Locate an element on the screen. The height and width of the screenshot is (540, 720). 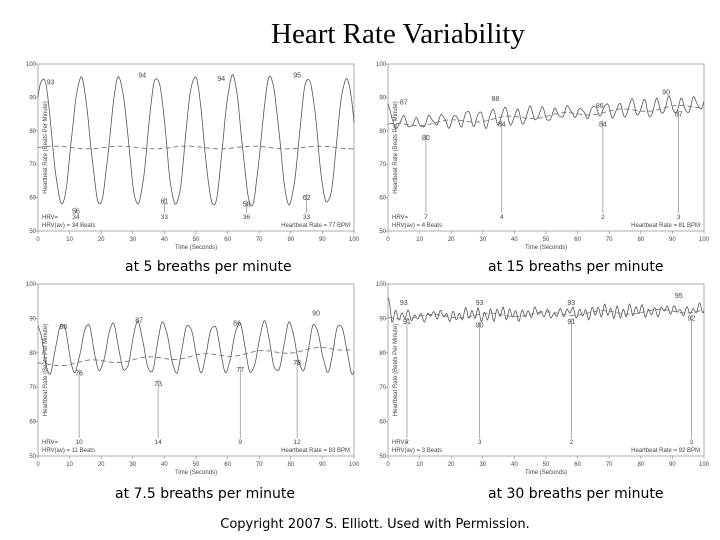
heartbeat-rate-label: Heartbeat Rate = 77 BPM is located at coordinates (315, 226).